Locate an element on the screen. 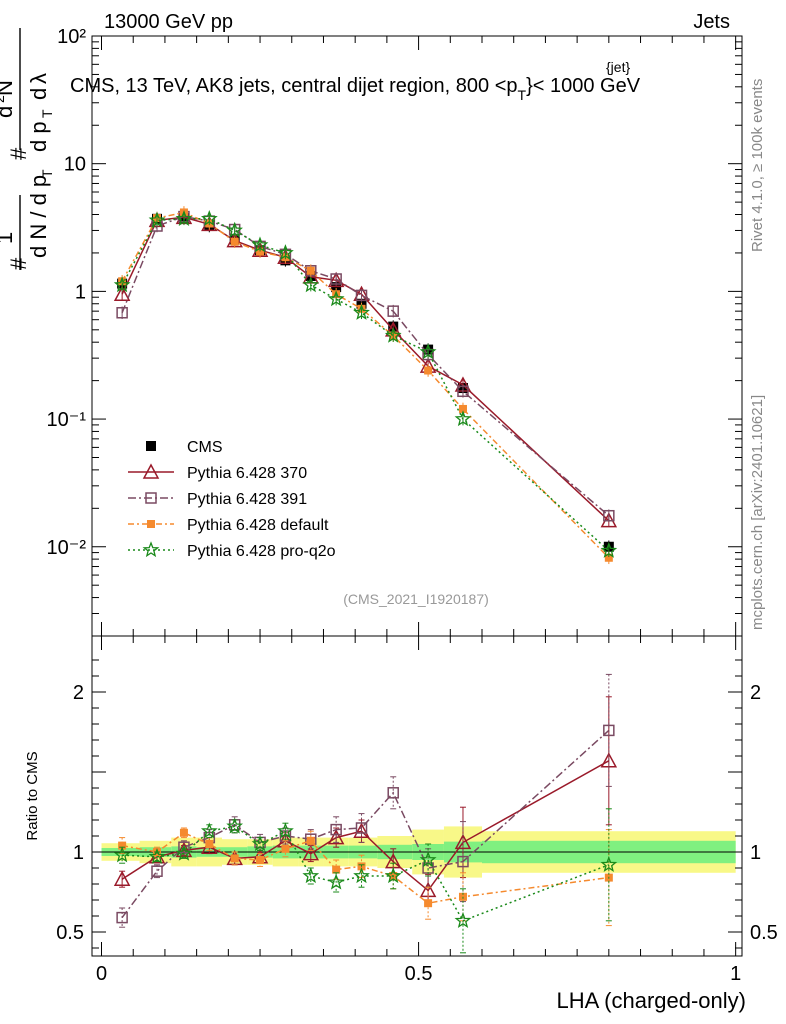 The image size is (786, 1024). plot-title-sup: {jet} is located at coordinates (618, 67).